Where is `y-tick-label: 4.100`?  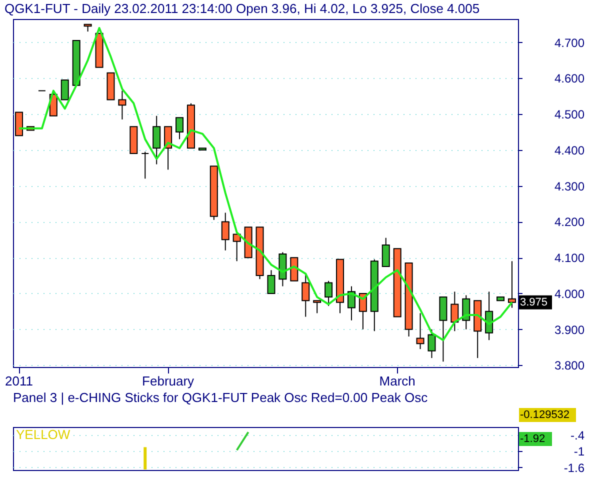 y-tick-label: 4.100 is located at coordinates (569, 258).